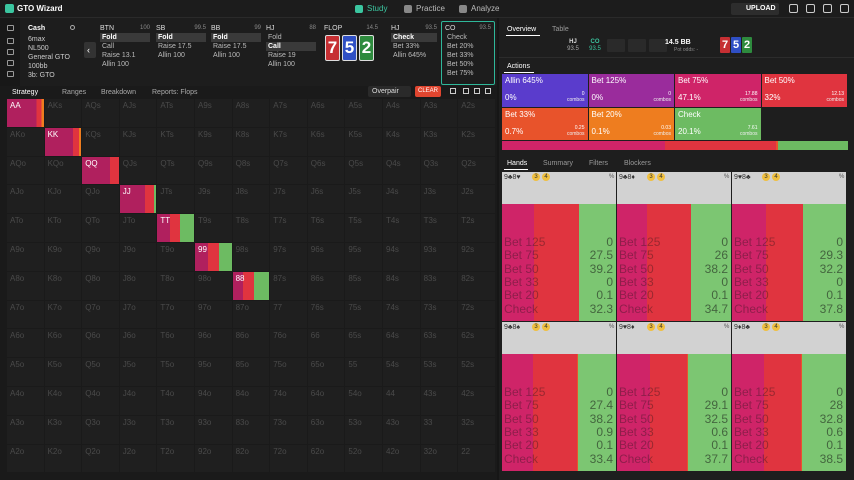 Image resolution: width=854 pixels, height=480 pixels. Describe the element at coordinates (25, 113) in the screenshot. I see `hand-cell: AA` at that location.